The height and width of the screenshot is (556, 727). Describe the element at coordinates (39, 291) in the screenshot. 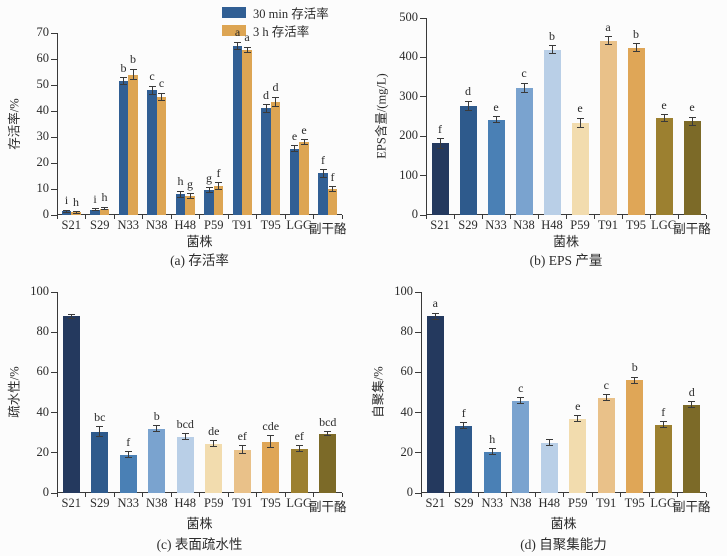

I see `y-tick-label: 100` at that location.